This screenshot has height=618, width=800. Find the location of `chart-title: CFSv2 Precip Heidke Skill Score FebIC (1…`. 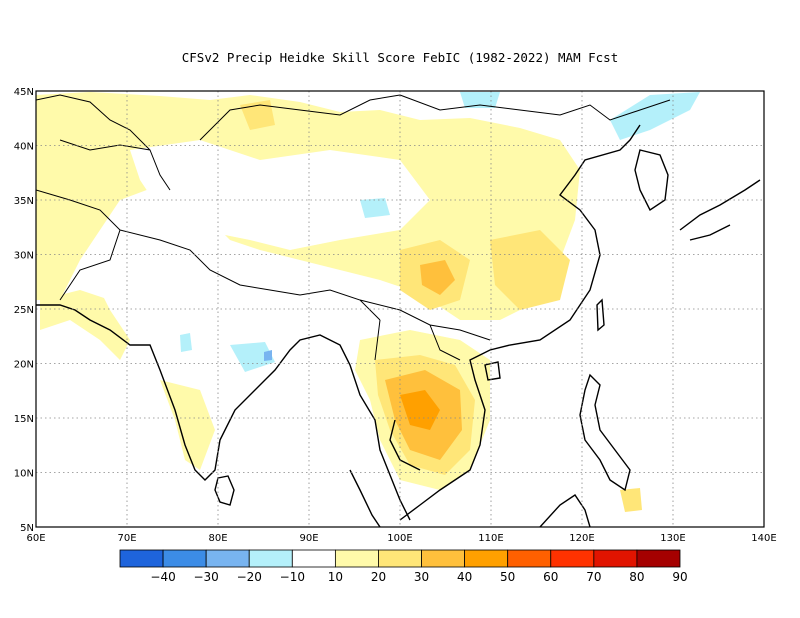

chart-title: CFSv2 Precip Heidke Skill Score FebIC (1… is located at coordinates (400, 57).